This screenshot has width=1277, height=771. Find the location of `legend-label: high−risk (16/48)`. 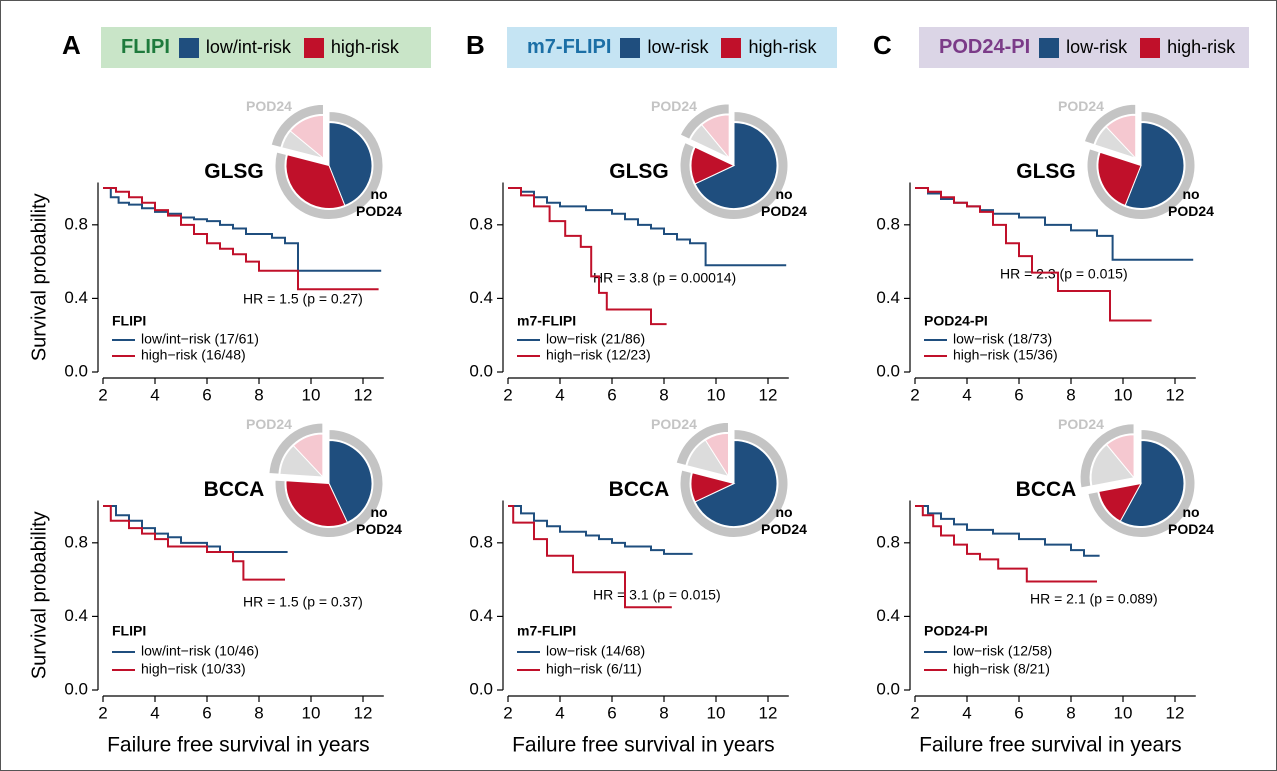

legend-label: high−risk (16/48) is located at coordinates (193, 355).